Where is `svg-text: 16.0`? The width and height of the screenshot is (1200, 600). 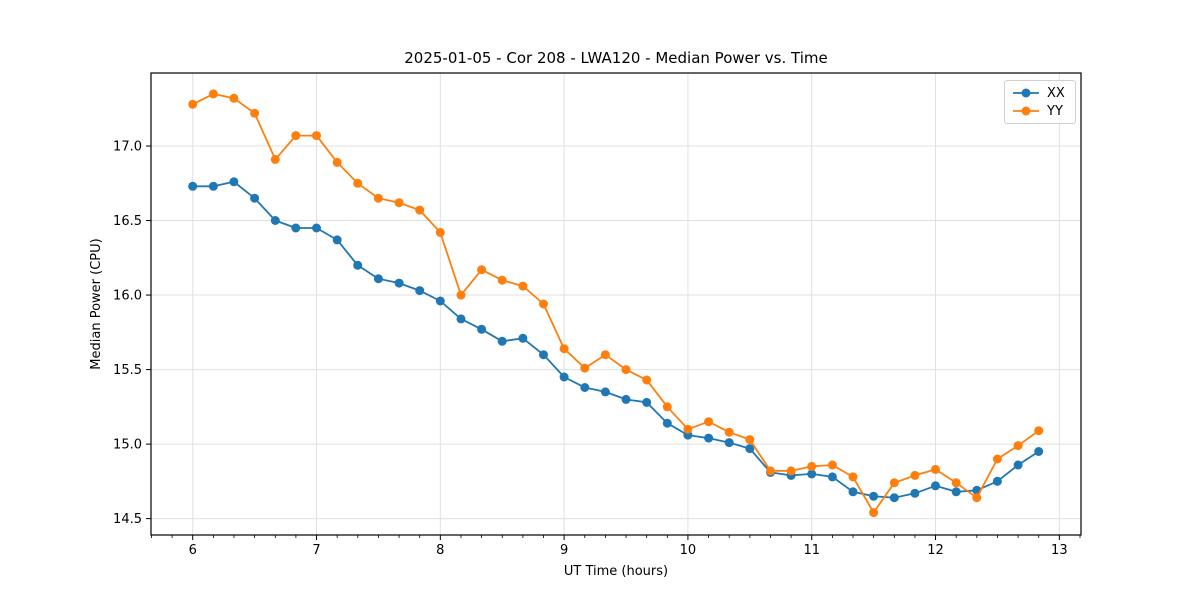 svg-text: 16.0 is located at coordinates (127, 296).